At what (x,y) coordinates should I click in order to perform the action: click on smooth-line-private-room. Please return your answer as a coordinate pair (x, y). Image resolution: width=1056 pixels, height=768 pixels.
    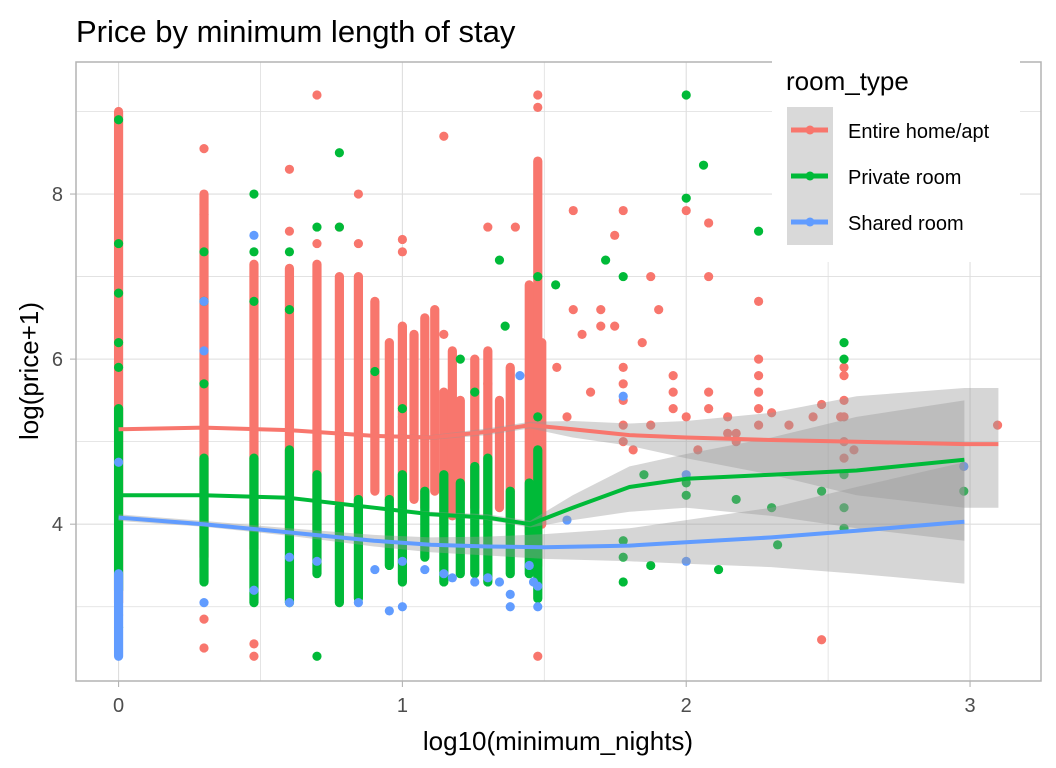
    Looking at the image, I should click on (541, 492).